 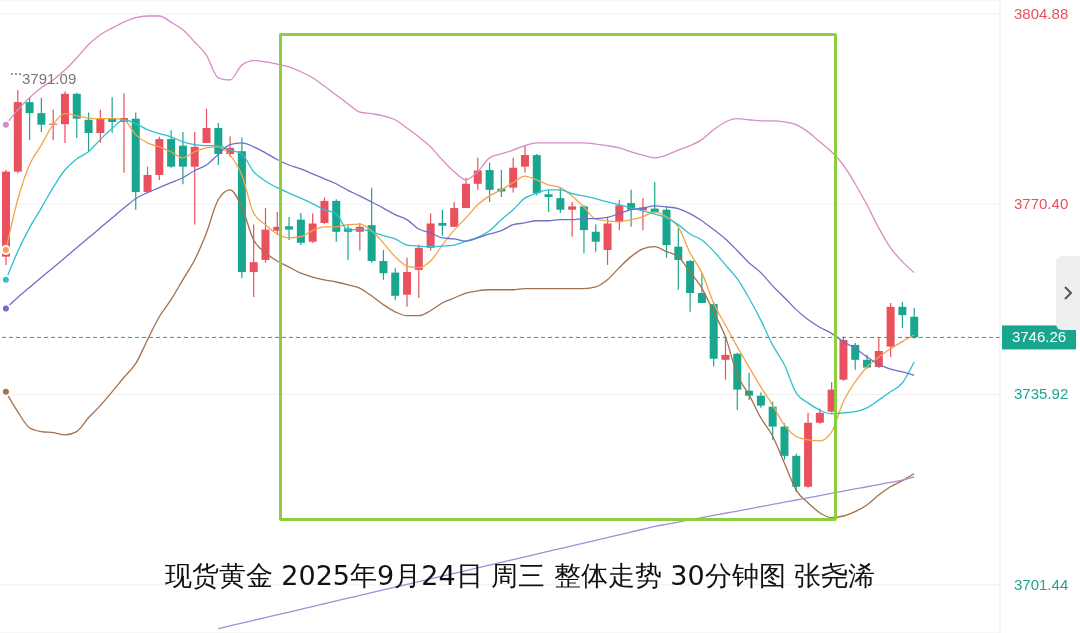 What do you see at coordinates (520, 575) in the screenshot?
I see `text: 现货黄金 2025年9月24日 周三 整体走势 30分钟图 张尧浠` at bounding box center [520, 575].